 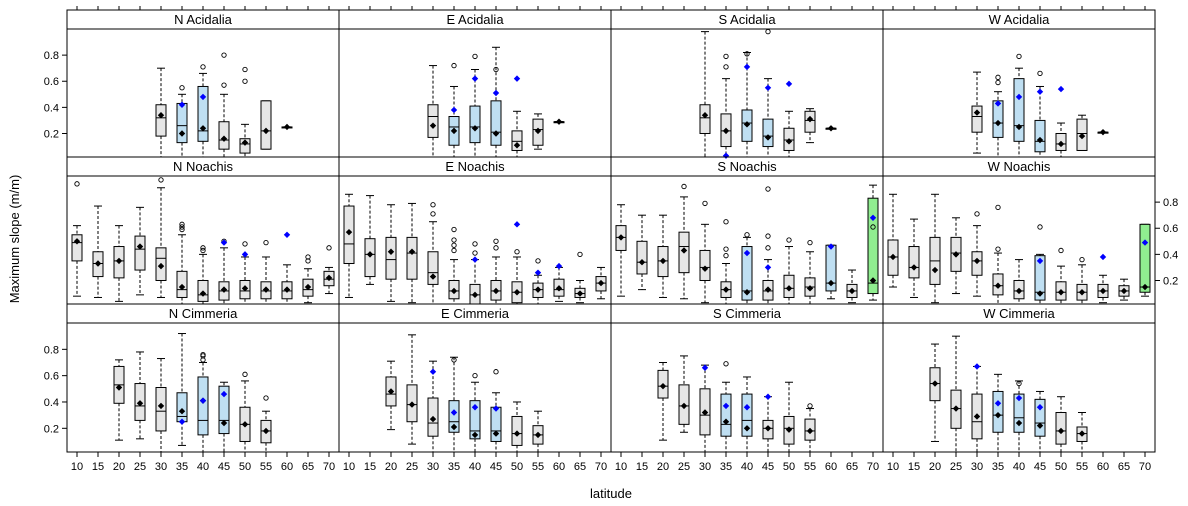 What do you see at coordinates (747, 467) in the screenshot?
I see `x-tick-label: 40` at bounding box center [747, 467].